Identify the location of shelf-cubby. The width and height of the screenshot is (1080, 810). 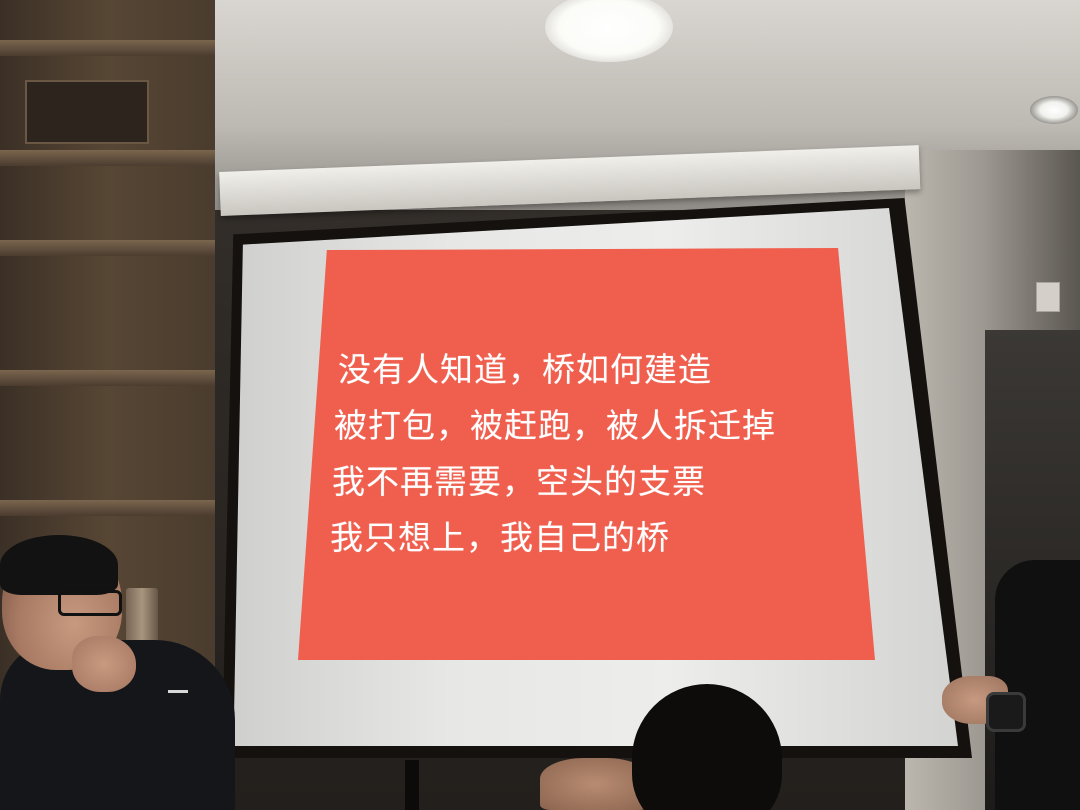
(87, 112).